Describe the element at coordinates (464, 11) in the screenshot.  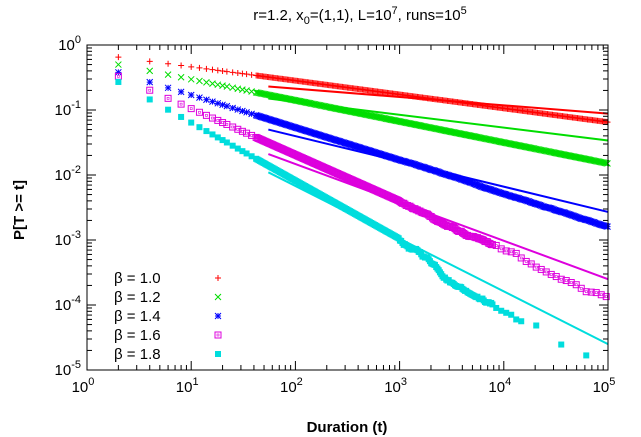
I see `title-part: 5` at that location.